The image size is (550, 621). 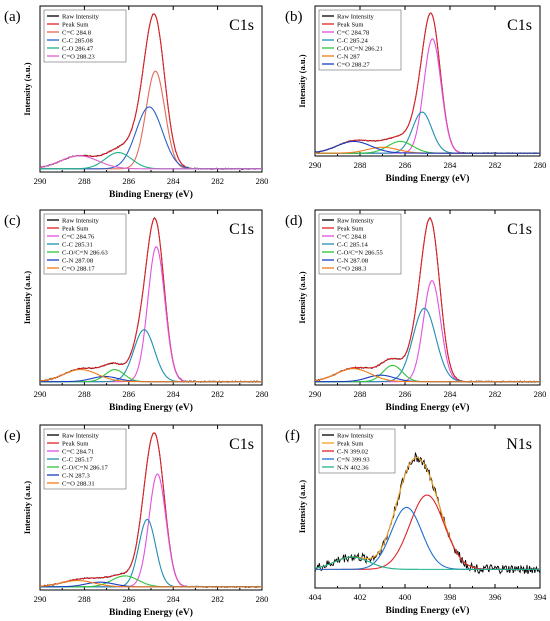 I want to click on panel-title: N1s, so click(x=519, y=444).